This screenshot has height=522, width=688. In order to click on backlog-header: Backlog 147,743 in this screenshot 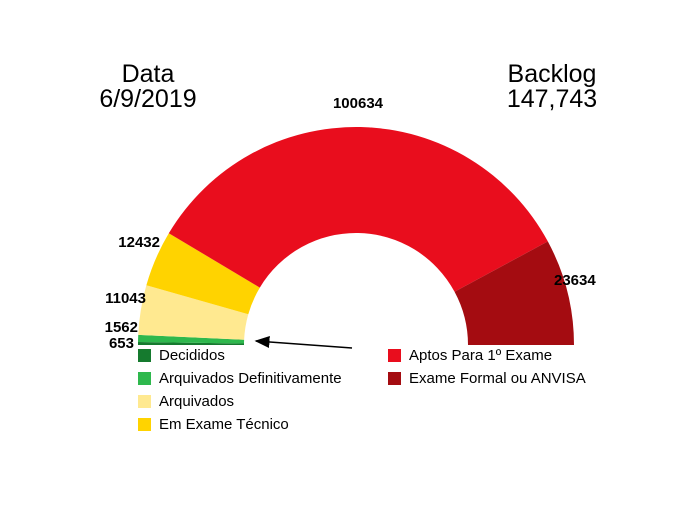, I will do `click(552, 87)`.